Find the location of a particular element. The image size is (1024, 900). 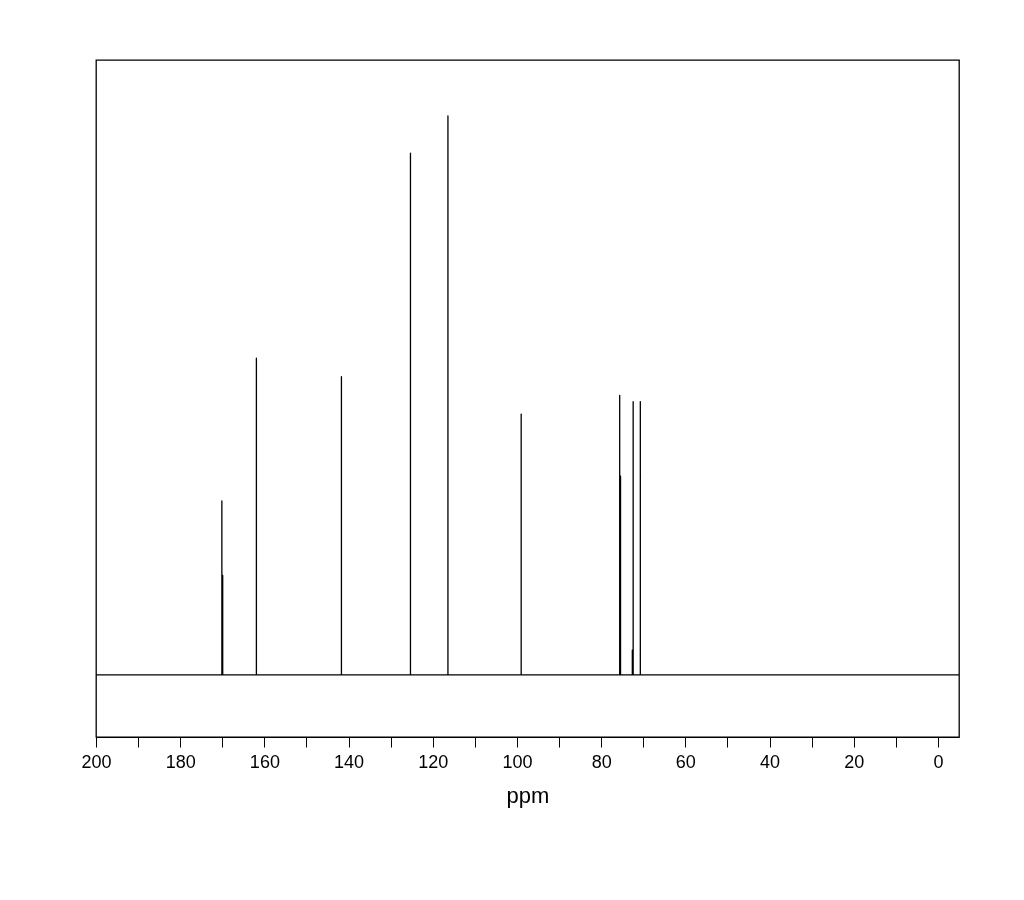

x-tick-label: 100 is located at coordinates (517, 761).